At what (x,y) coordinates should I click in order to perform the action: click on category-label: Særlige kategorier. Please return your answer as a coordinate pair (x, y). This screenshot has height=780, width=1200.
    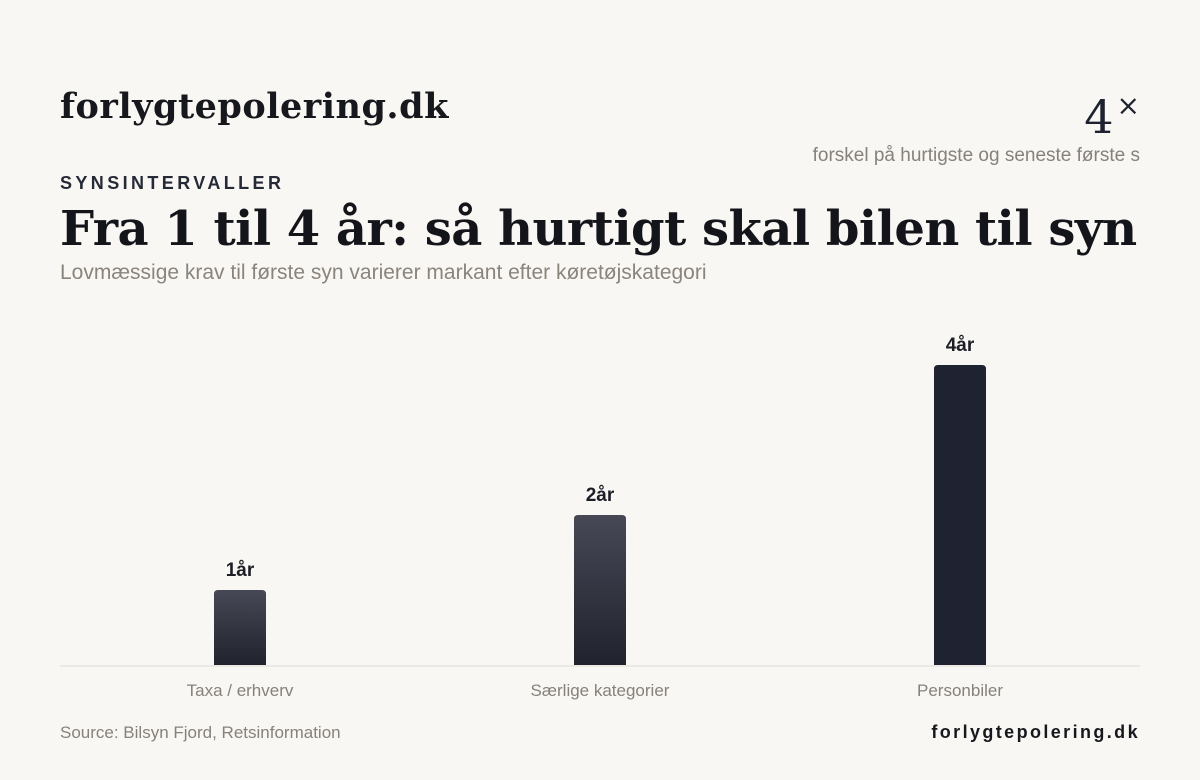
    Looking at the image, I should click on (600, 690).